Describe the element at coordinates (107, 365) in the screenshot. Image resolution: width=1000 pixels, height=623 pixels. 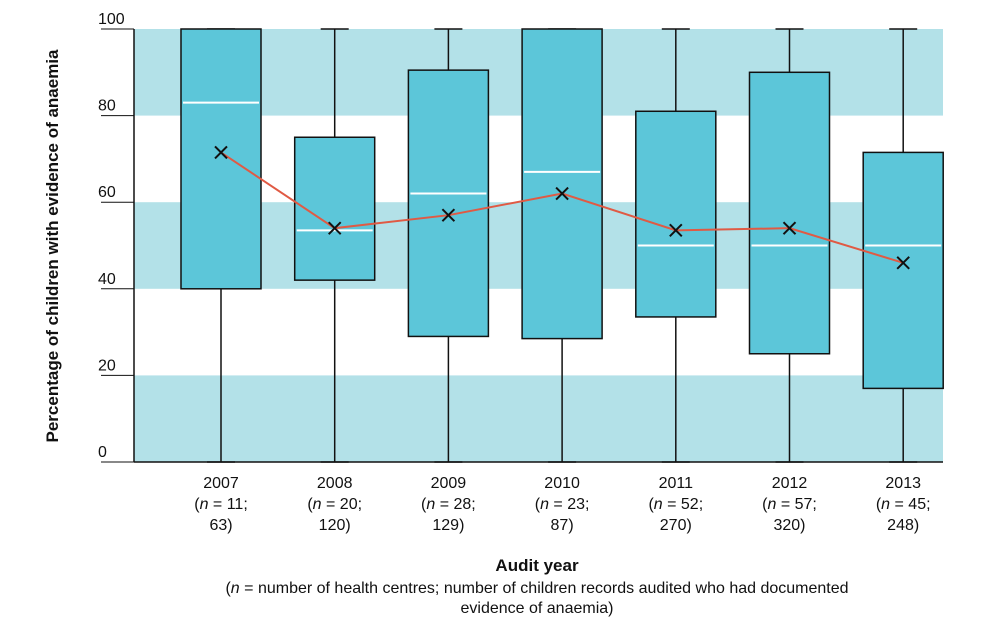
I see `y-tick-label-20: 20` at that location.